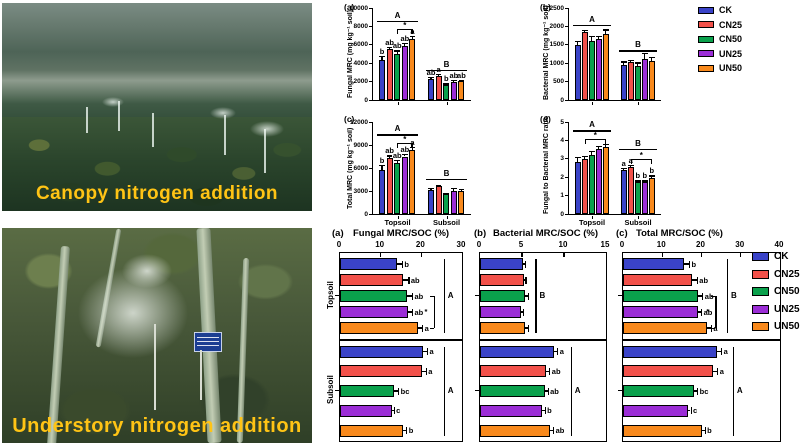 The width and height of the screenshot is (800, 448). Describe the element at coordinates (592, 222) in the screenshot. I see `category-label: Topsoil` at that location.